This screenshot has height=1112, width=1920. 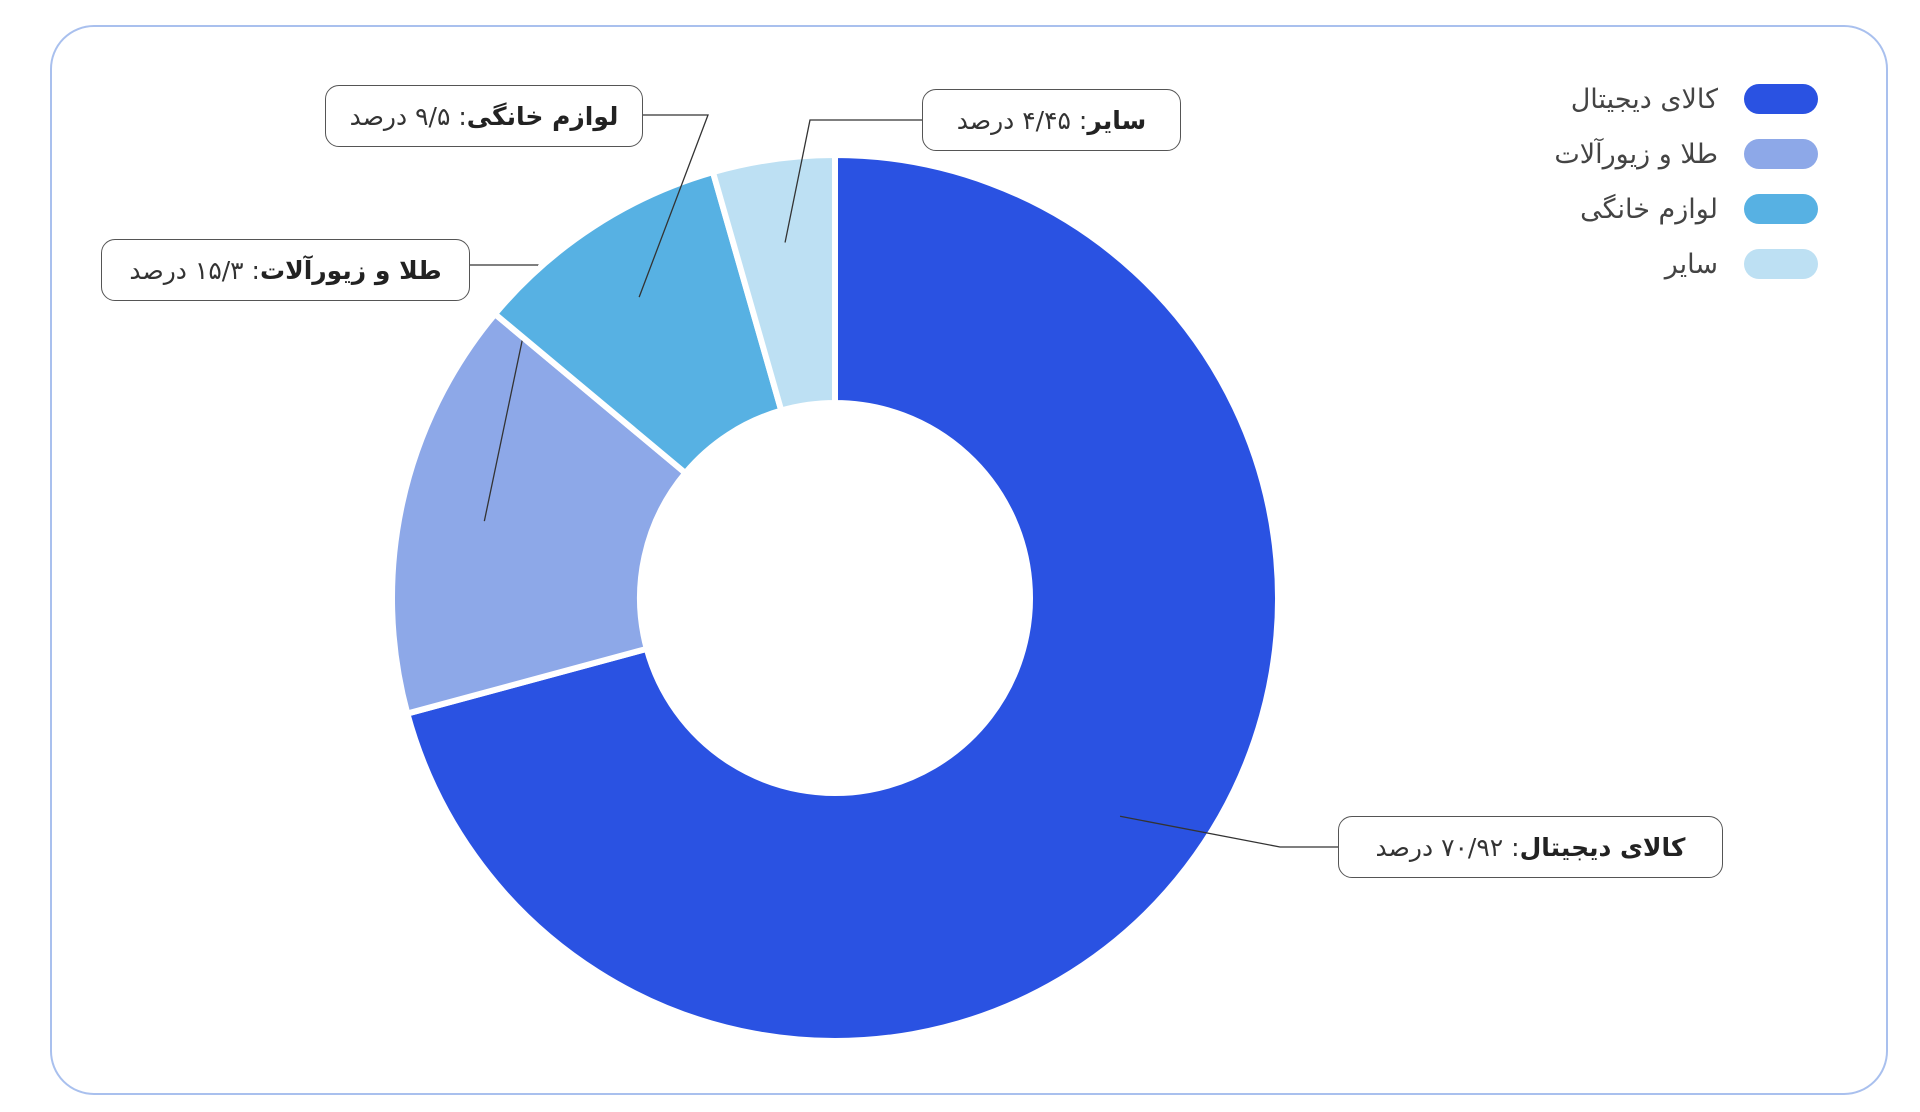 I want to click on legend-label: سایر, so click(x=1691, y=264).